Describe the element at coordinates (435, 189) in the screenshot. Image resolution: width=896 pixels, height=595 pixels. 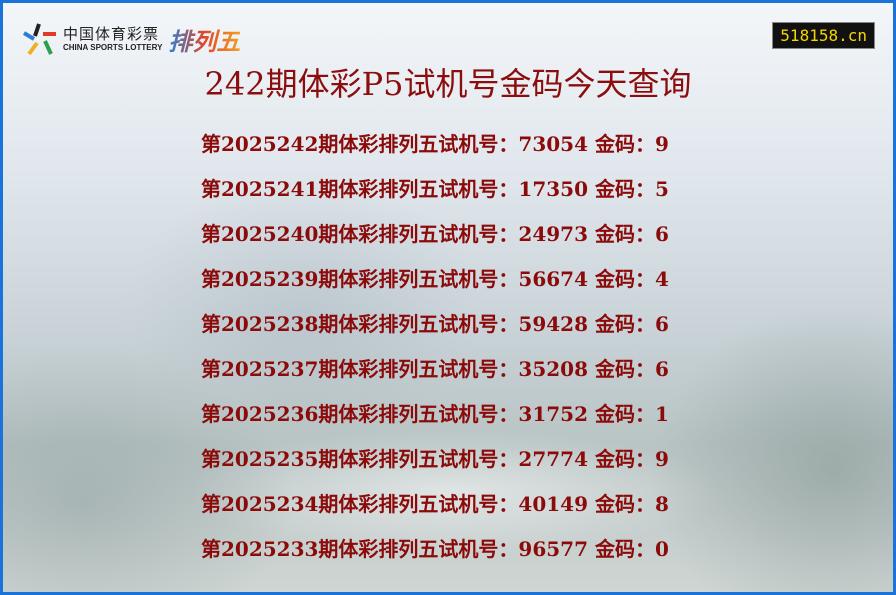
I see `list-item: 第2025241期体彩排列五试机号：17350 金码：5` at that location.